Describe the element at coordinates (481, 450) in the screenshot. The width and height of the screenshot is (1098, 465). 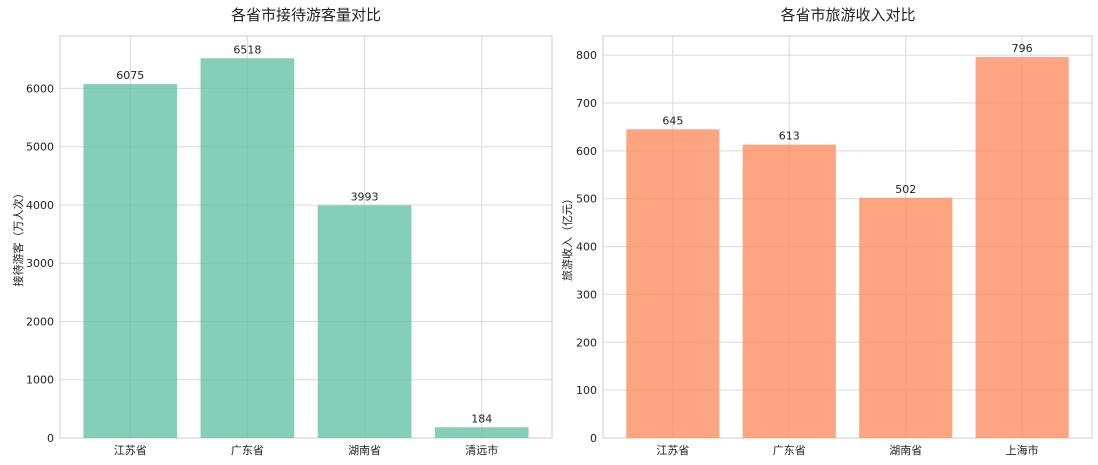
I see `x-tick-label: 清远市` at that location.